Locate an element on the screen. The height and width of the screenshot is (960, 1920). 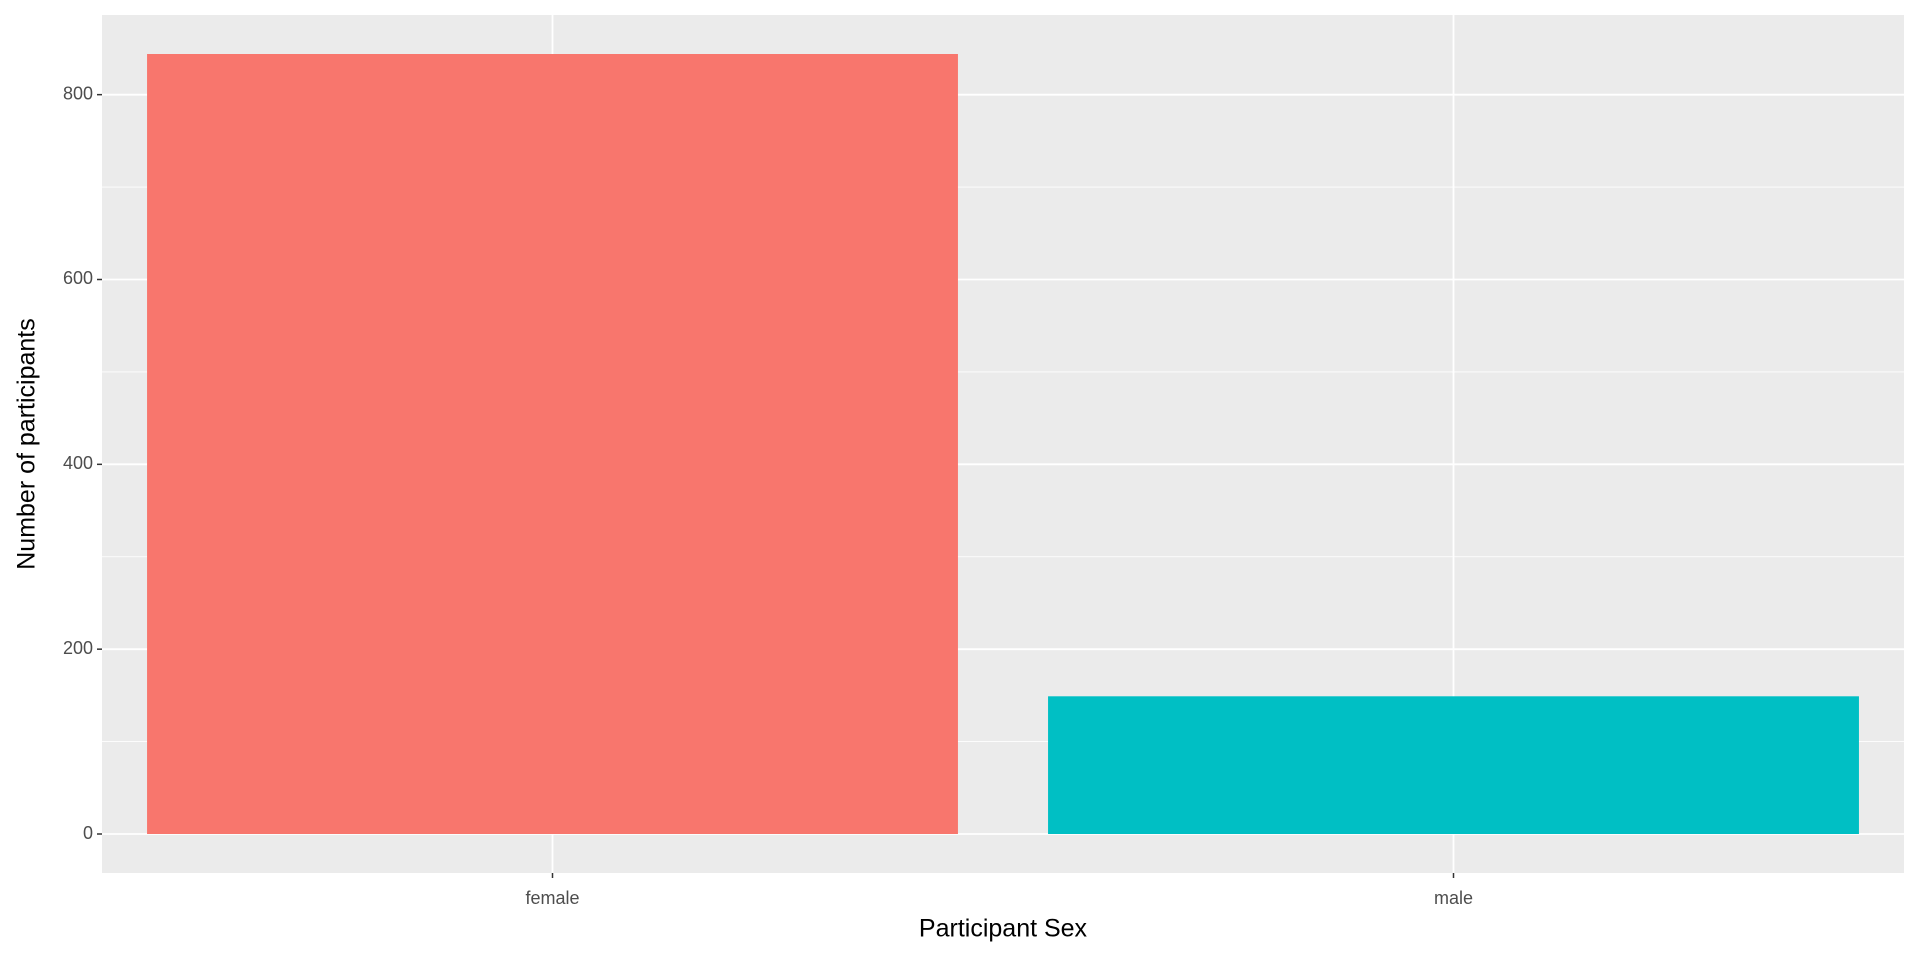
y-axis-title: Number of participants is located at coordinates (27, 444).